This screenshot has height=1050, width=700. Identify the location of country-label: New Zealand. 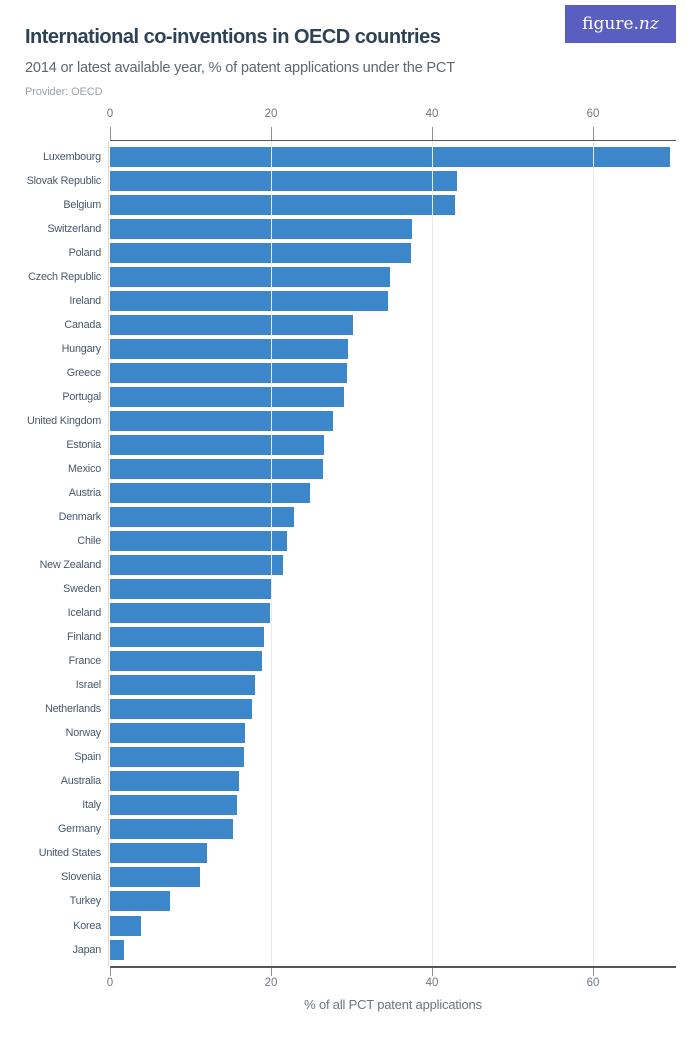
(70, 565).